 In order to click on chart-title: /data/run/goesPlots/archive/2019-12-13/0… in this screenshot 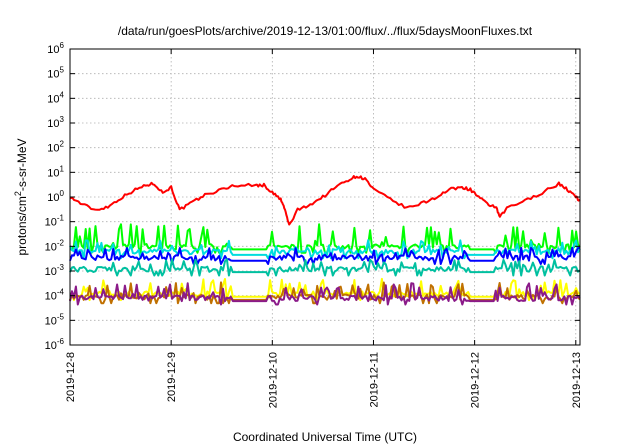, I will do `click(325, 31)`.